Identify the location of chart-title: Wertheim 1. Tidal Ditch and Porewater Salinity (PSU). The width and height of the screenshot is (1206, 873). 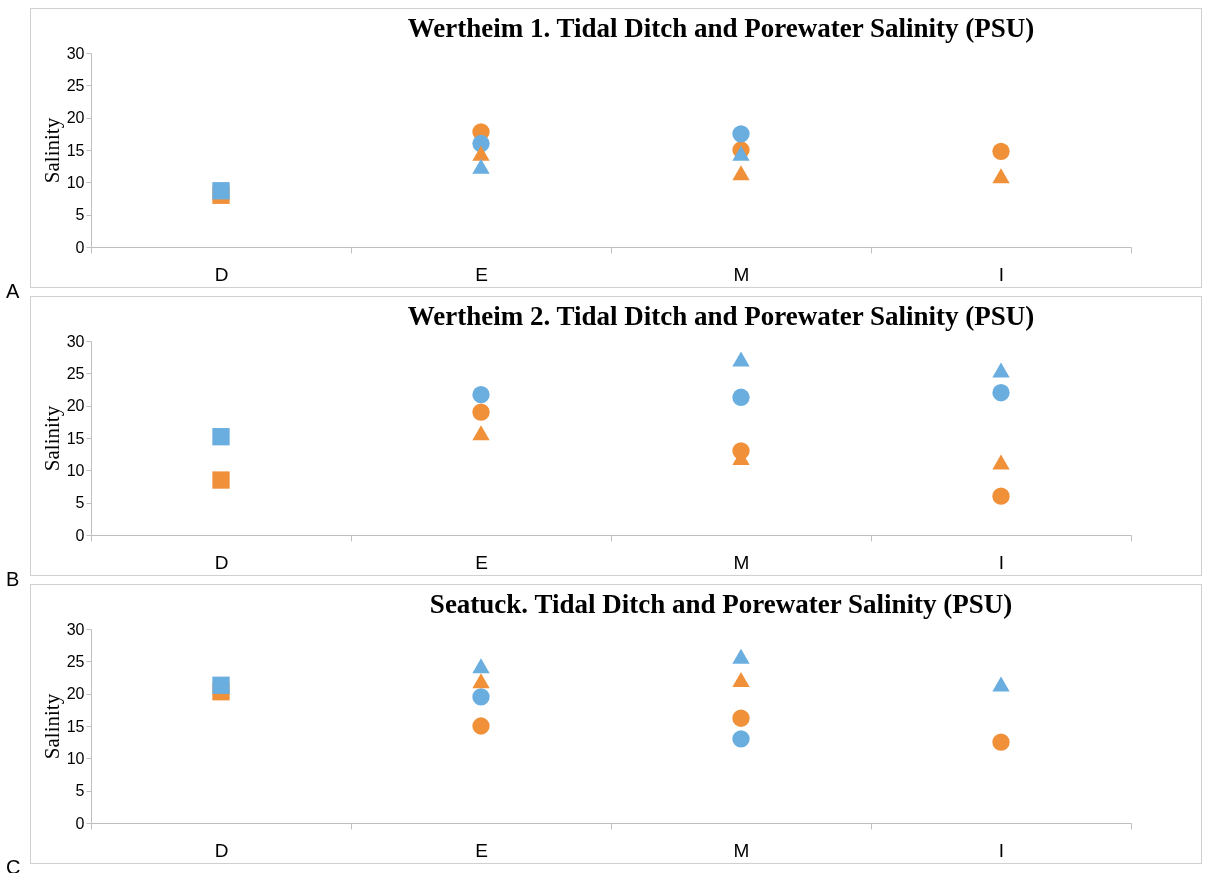
(721, 28).